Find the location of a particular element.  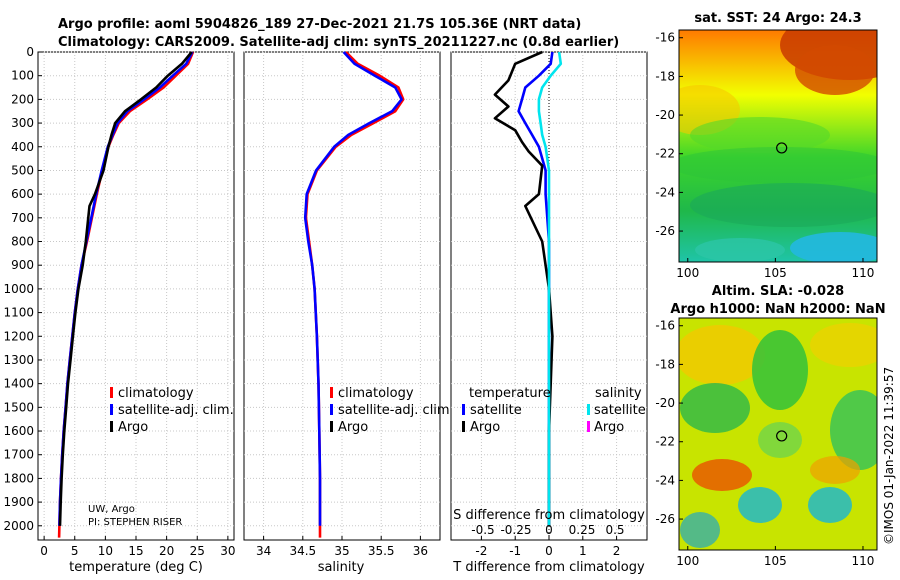

sla-lat-label: -24 is located at coordinates (665, 480).